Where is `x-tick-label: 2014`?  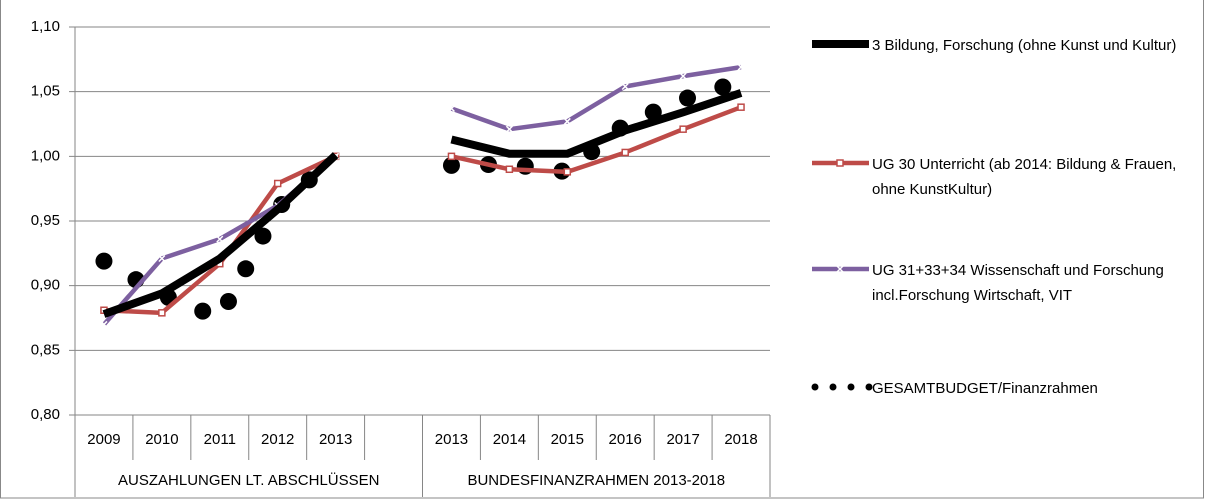
x-tick-label: 2014 is located at coordinates (509, 439).